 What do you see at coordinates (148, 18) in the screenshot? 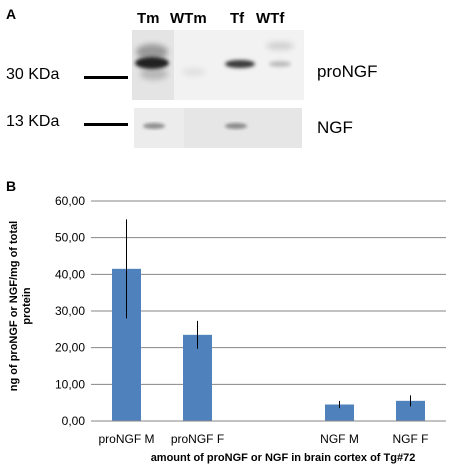
I see `lane-label-tm: Tm` at bounding box center [148, 18].